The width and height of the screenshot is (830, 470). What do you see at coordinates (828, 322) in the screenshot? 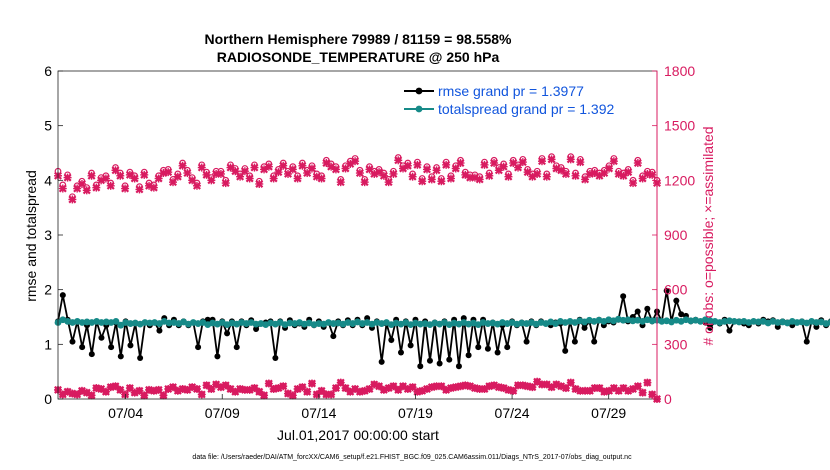
I see `totalspread-point` at bounding box center [828, 322].